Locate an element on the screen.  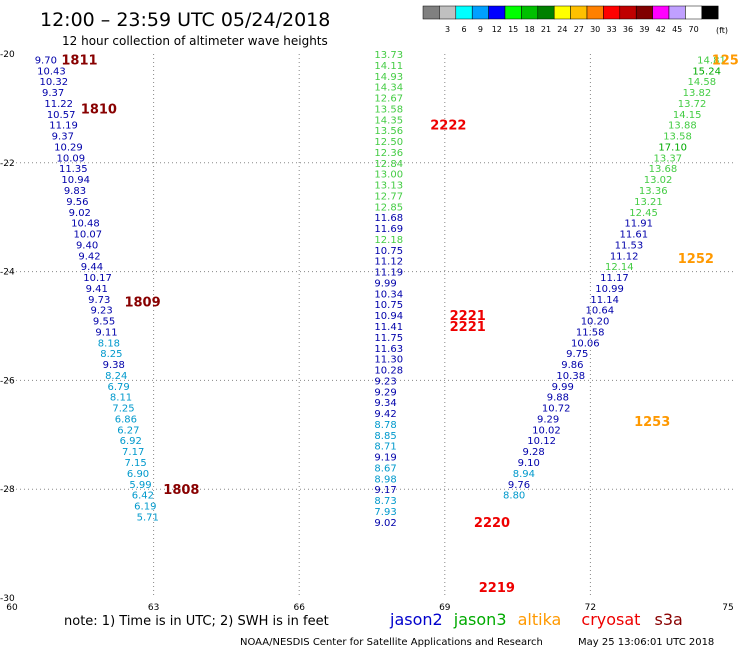
swh-point-label: 9.34 is located at coordinates (385, 403).